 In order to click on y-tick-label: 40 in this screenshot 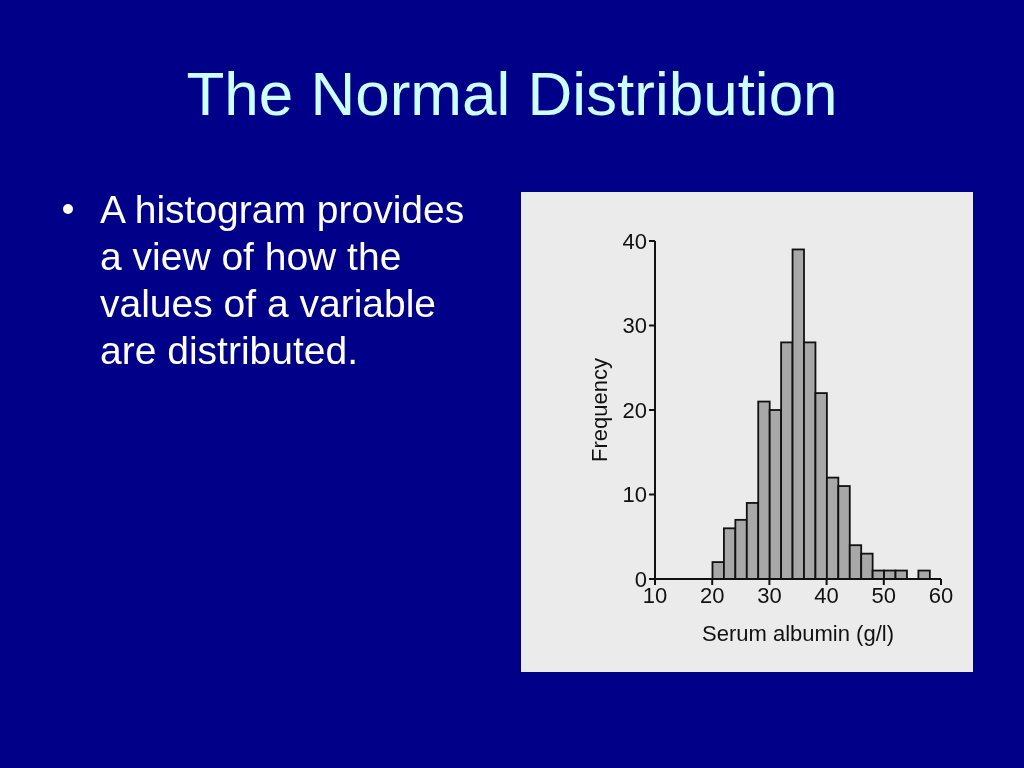, I will do `click(634, 241)`.